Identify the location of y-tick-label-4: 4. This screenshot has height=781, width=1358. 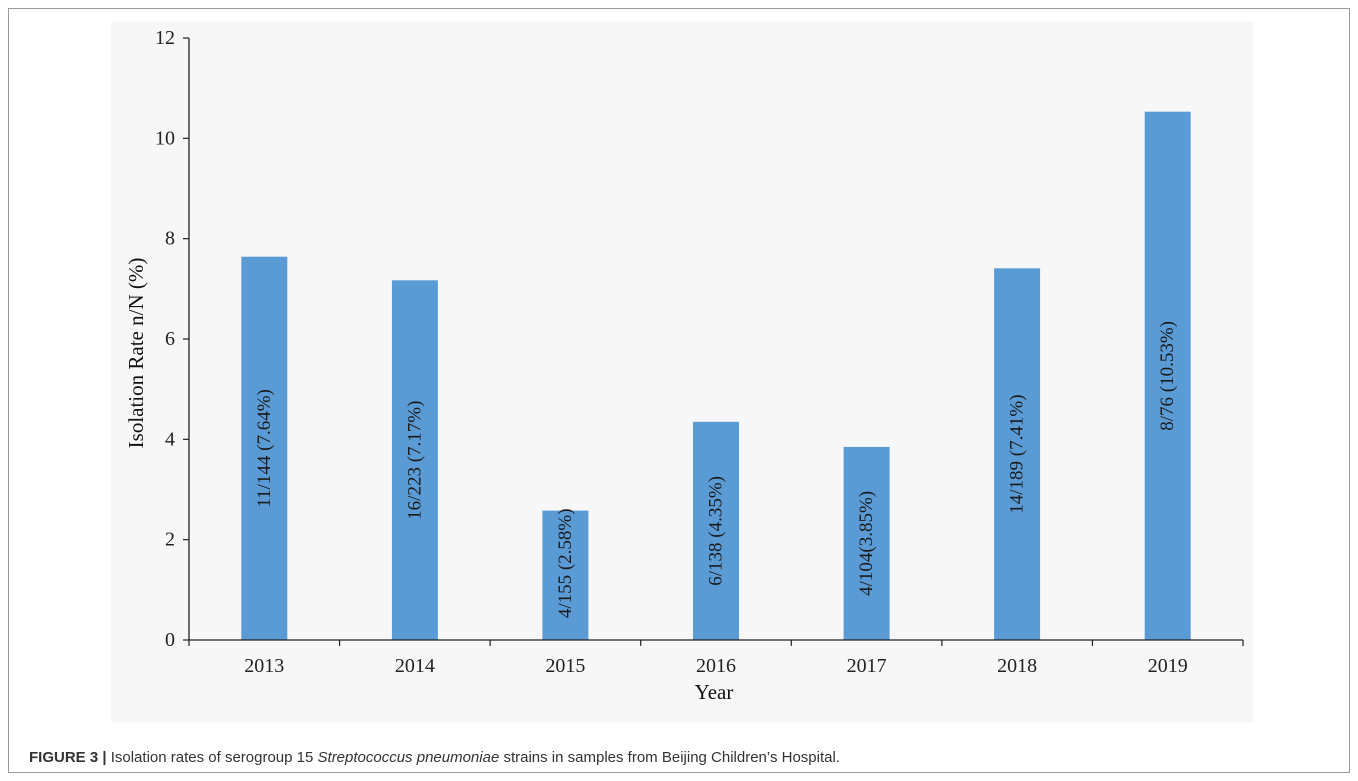
(170, 439).